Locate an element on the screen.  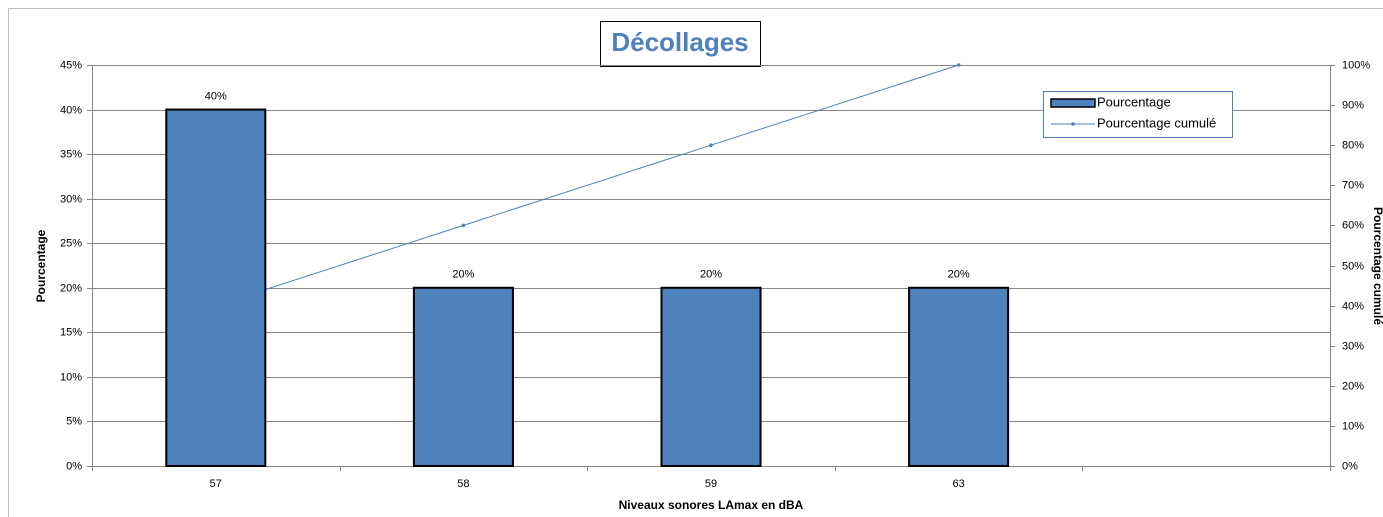
x-tick-label: 57 is located at coordinates (216, 484).